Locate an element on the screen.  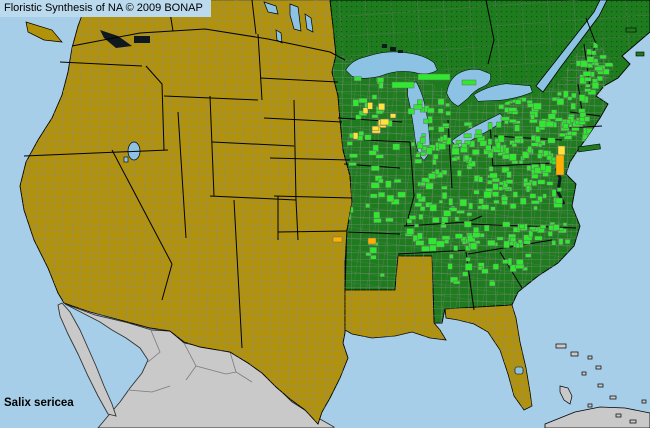
long-island is located at coordinates (589, 148).